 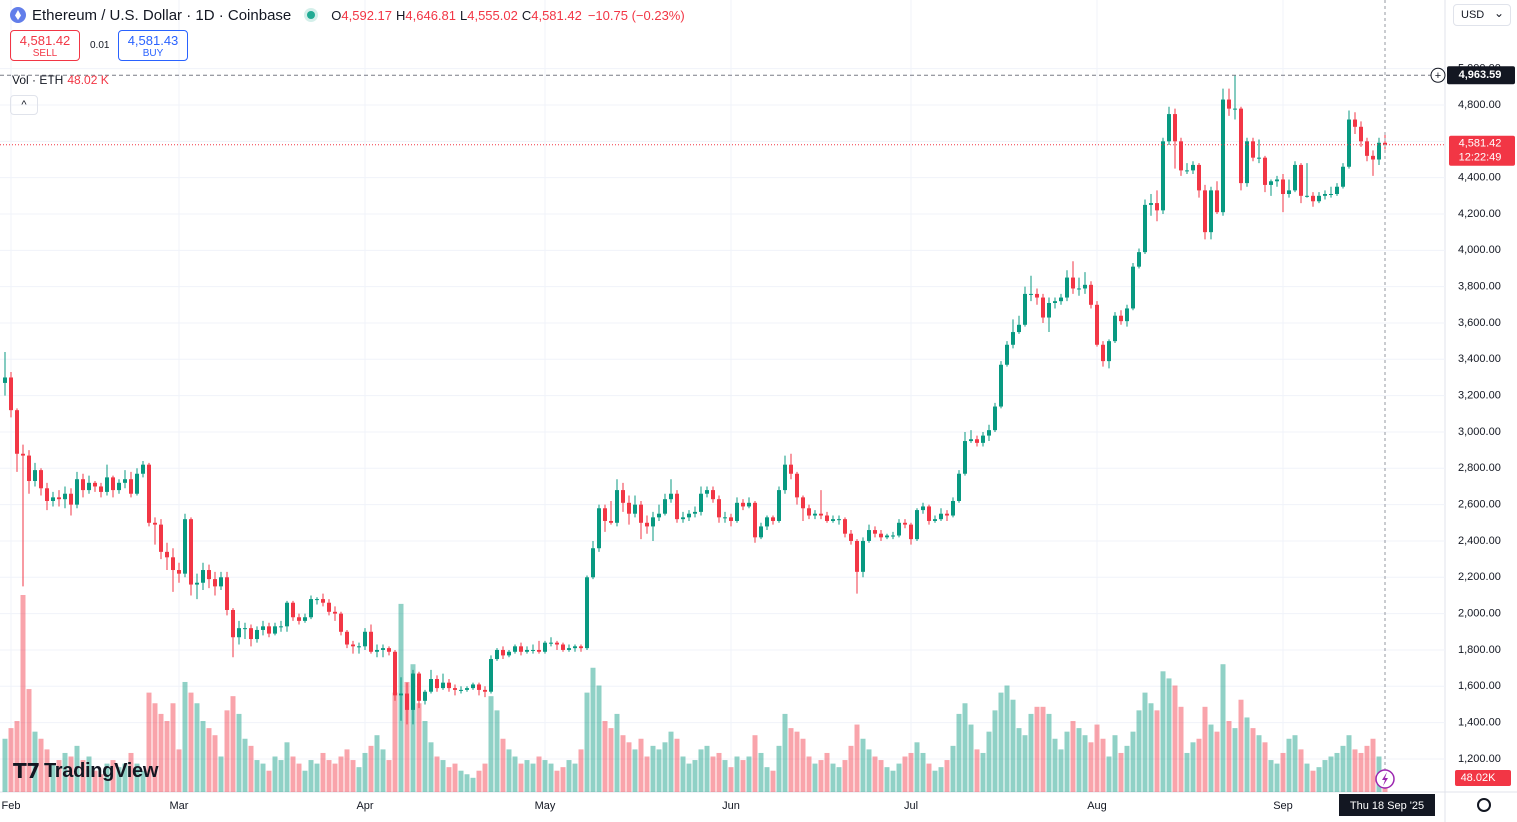 I want to click on buy-button: 4,581.43 BUY, so click(x=153, y=45).